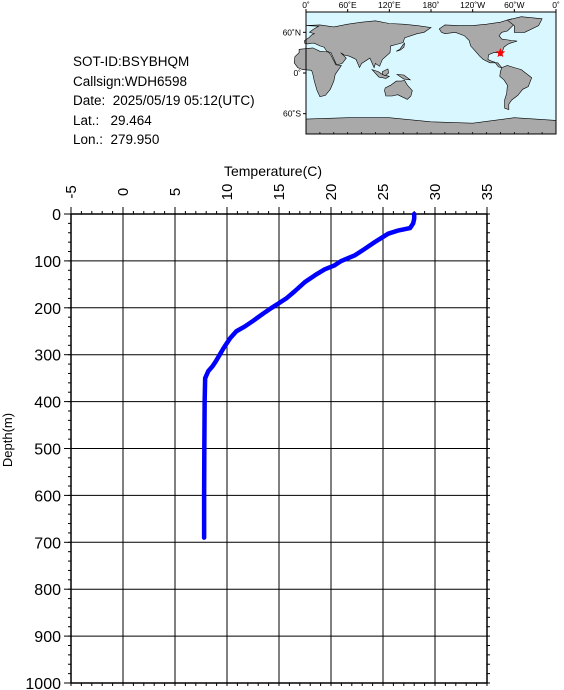  Describe the element at coordinates (47, 262) in the screenshot. I see `y-tick-label: 100` at that location.